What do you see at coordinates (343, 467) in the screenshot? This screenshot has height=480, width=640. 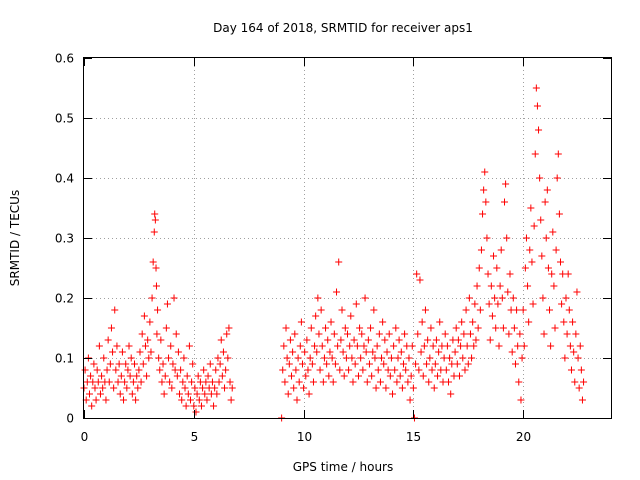 I see `x-axis-label: GPS time / hours` at bounding box center [343, 467].